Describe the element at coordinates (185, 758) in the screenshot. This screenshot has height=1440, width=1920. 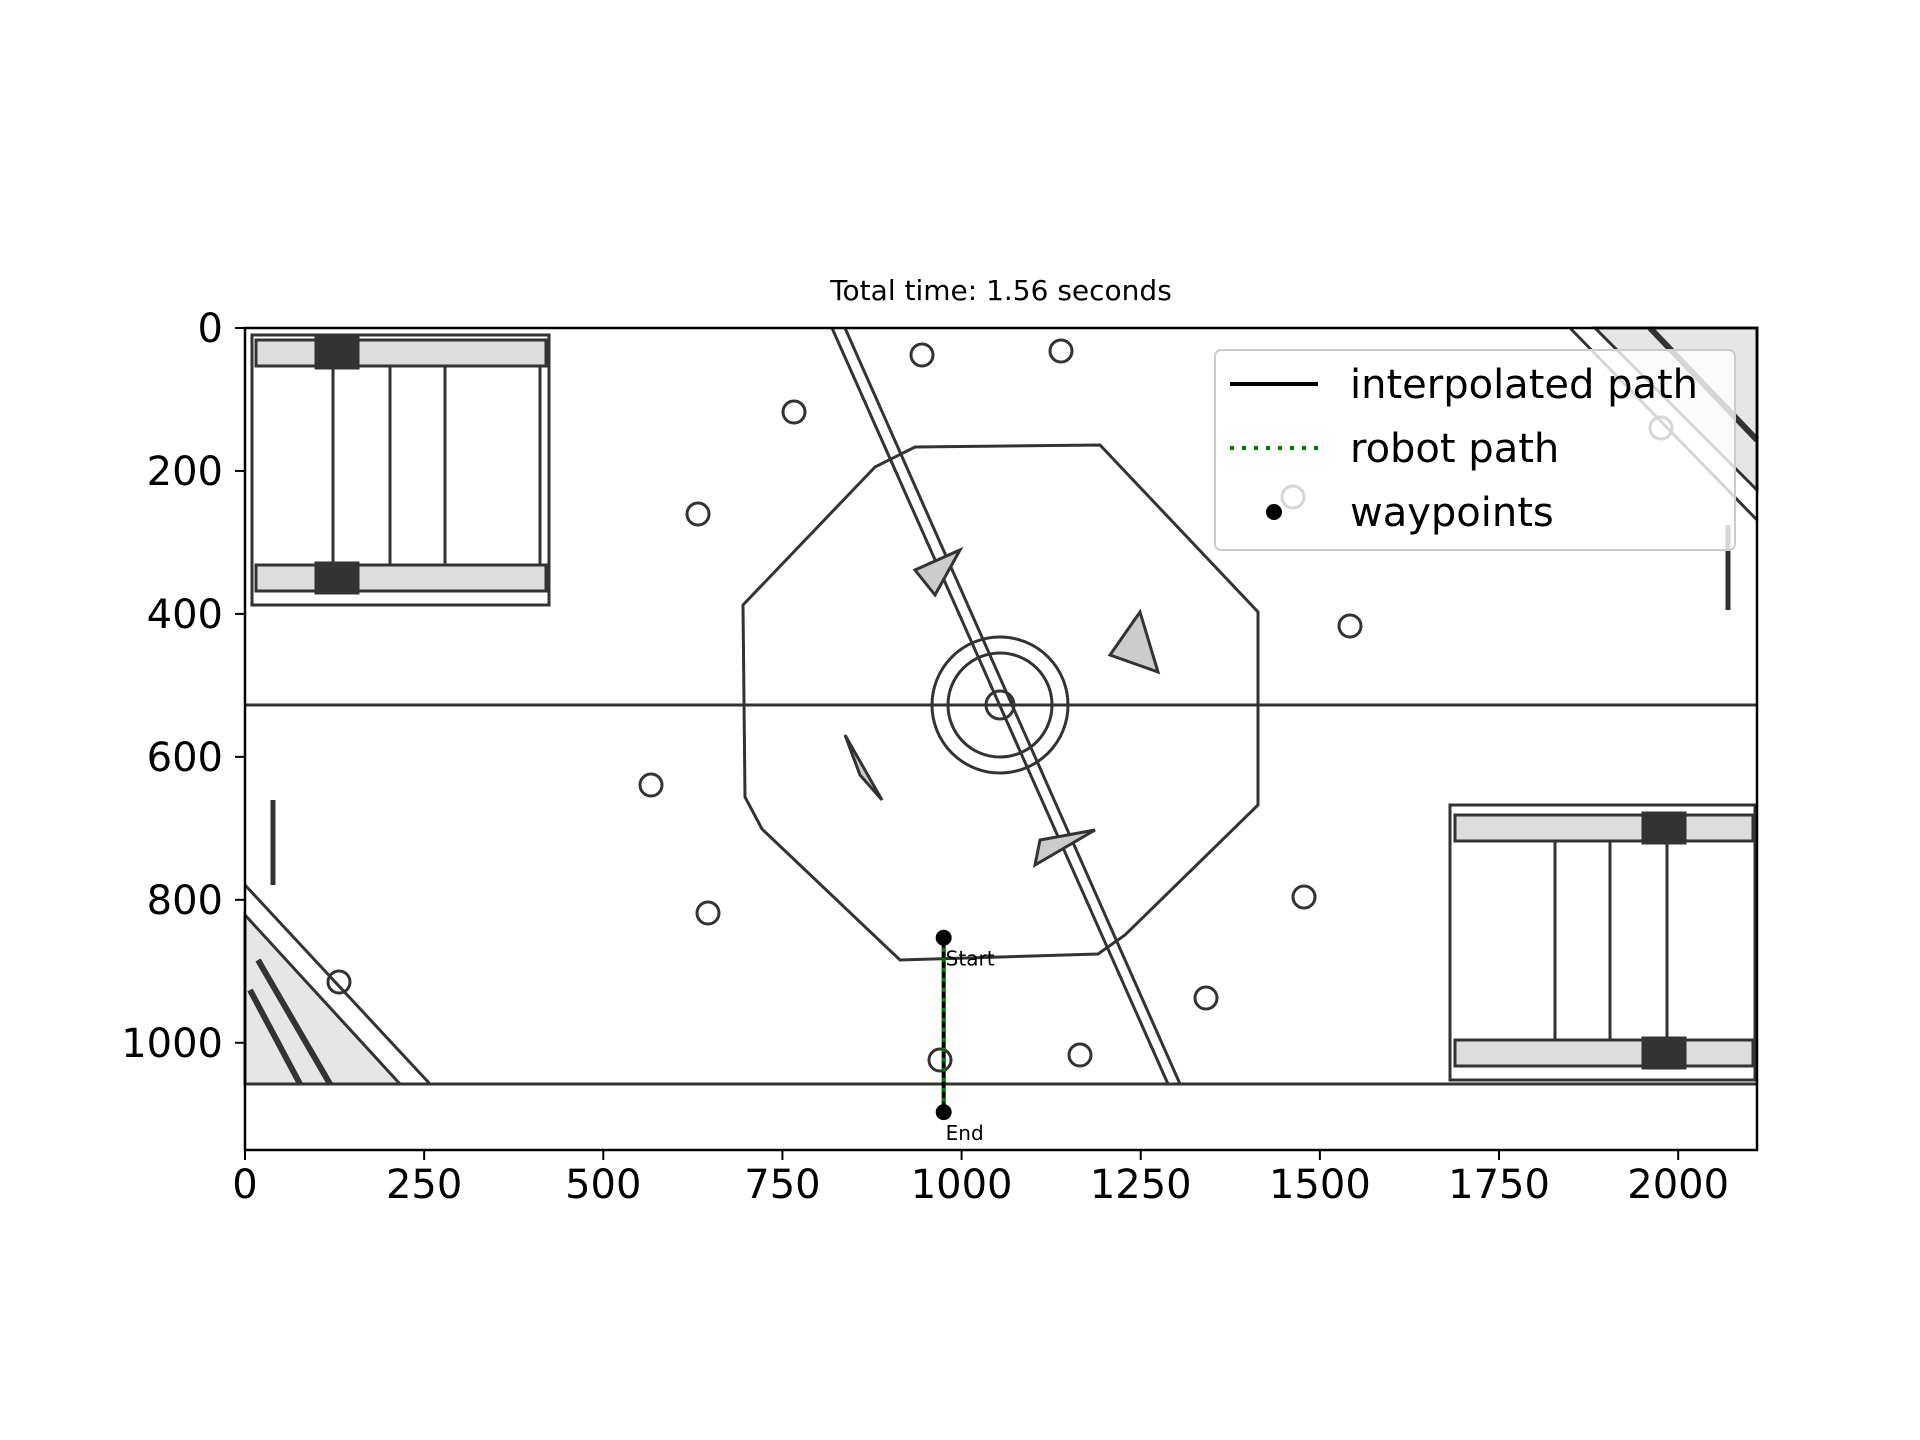
I see `y-tick-label: 600` at that location.